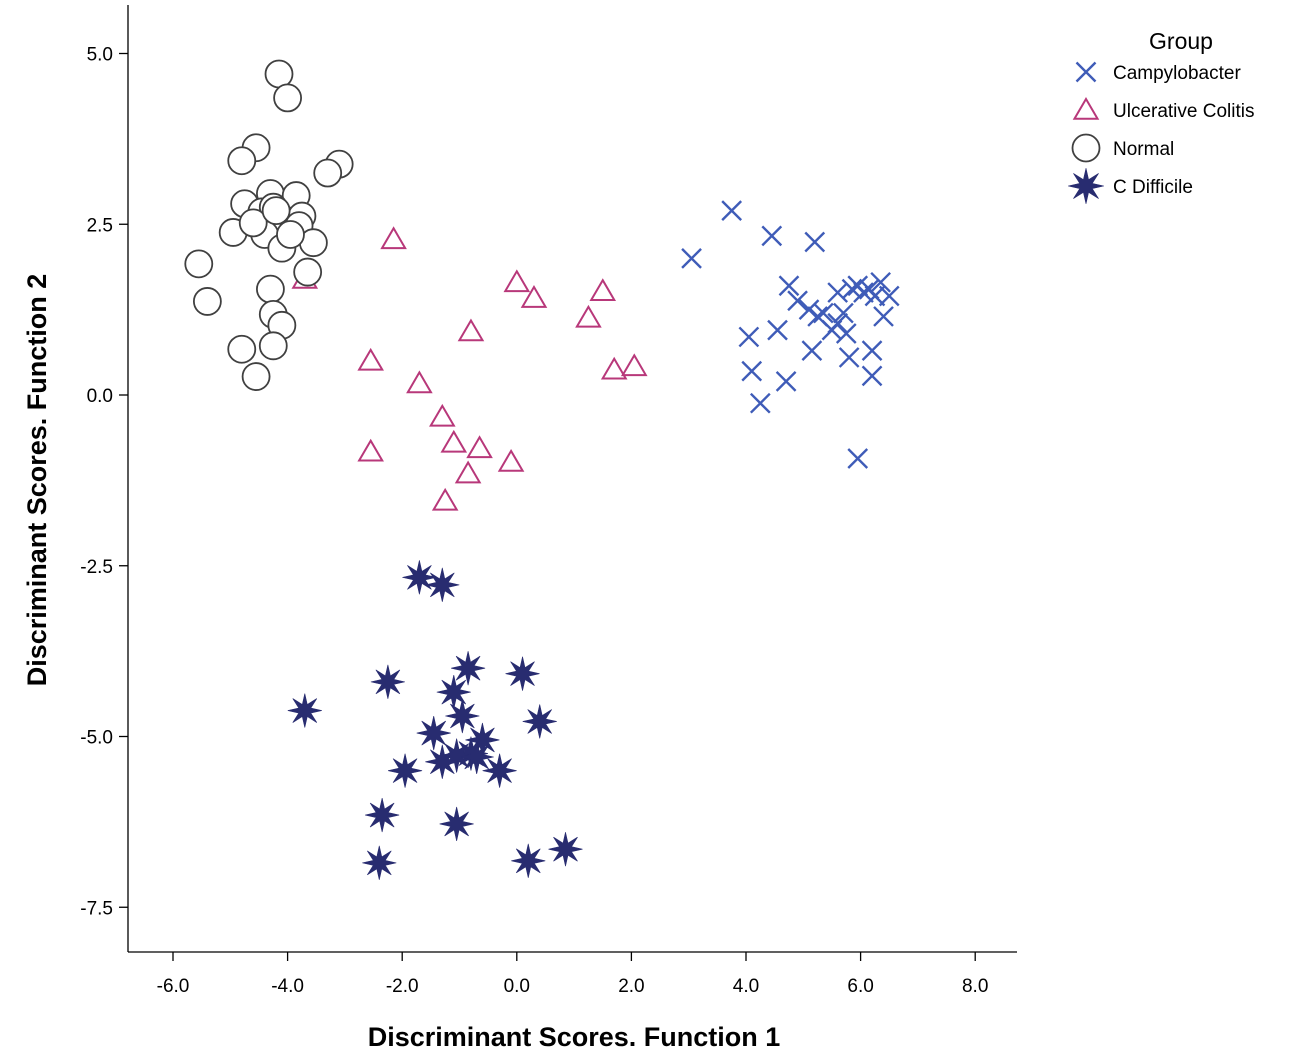  Describe the element at coordinates (1143, 149) in the screenshot. I see `legend-label: Normal` at that location.